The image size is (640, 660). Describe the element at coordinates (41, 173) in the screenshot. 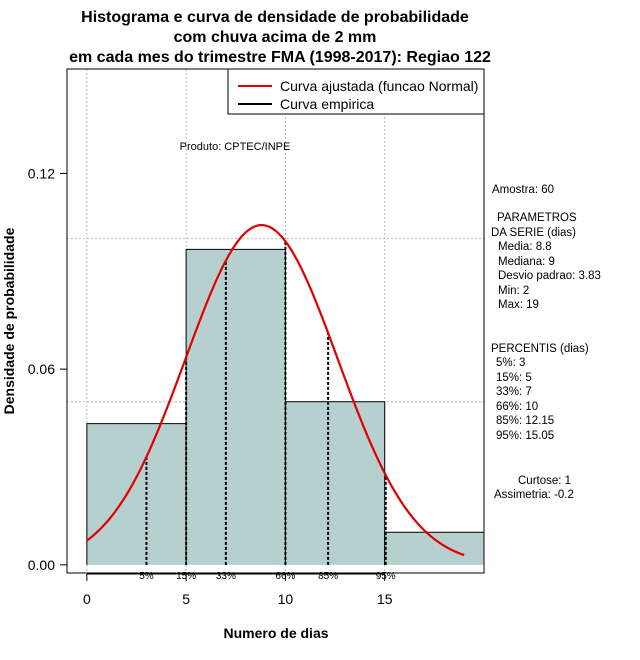

I see `y-tick-label-2: 0.12` at that location.